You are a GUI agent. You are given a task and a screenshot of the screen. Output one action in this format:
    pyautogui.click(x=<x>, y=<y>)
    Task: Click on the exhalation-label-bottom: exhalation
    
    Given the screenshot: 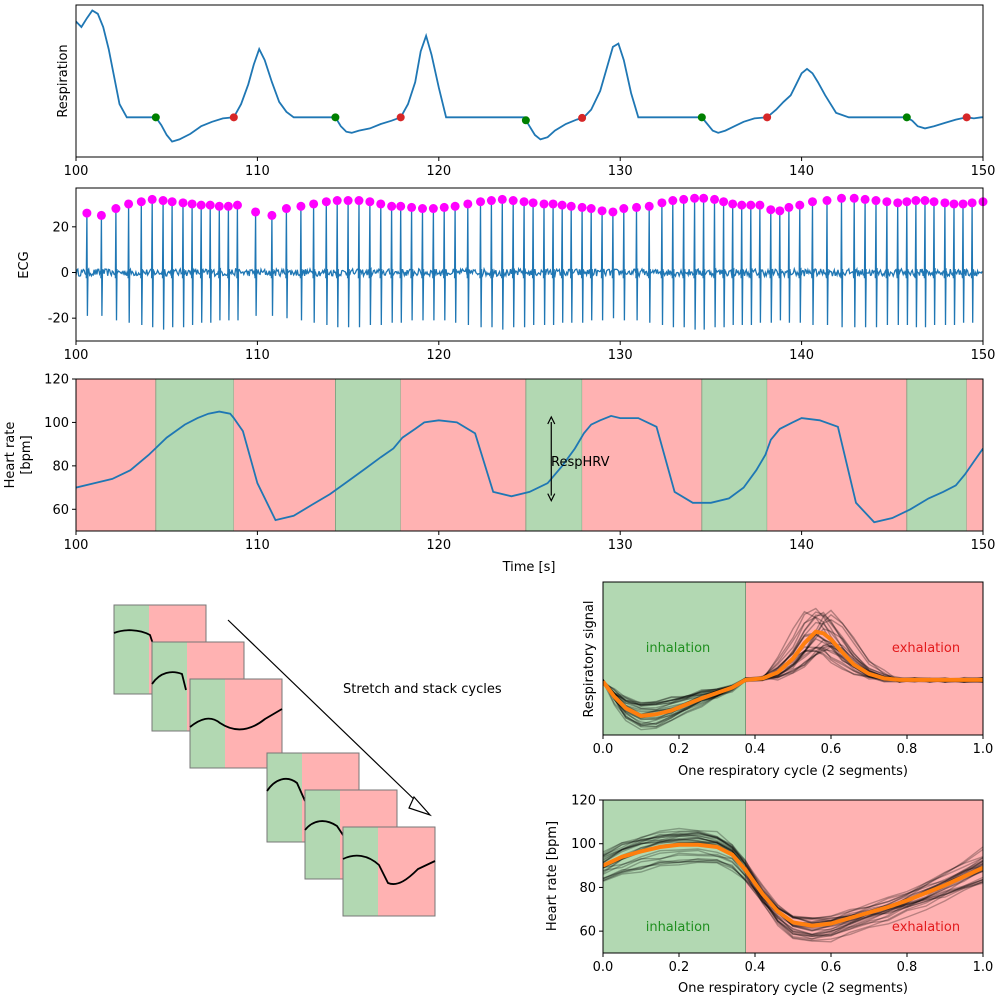 What is the action you would take?
    pyautogui.click(x=926, y=927)
    